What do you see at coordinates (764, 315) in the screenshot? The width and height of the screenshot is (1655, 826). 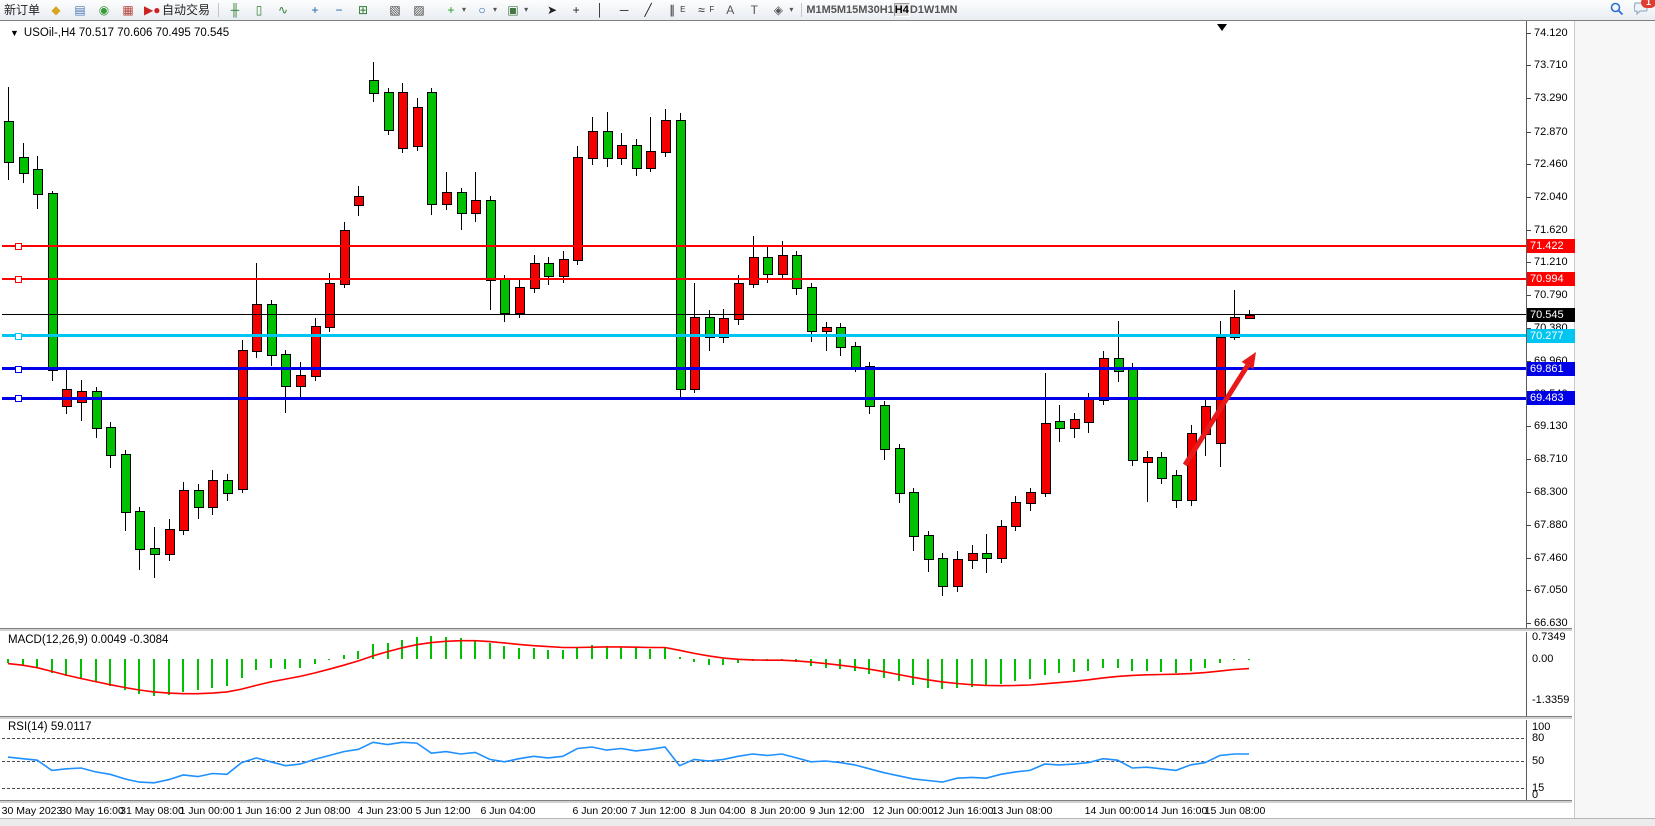 I see `current-price-line` at bounding box center [764, 315].